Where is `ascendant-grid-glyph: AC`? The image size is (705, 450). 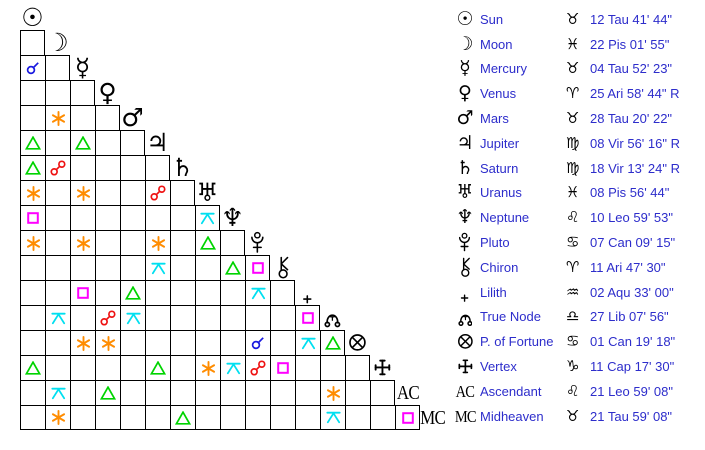
ascendant-grid-glyph: AC is located at coordinates (407, 392).